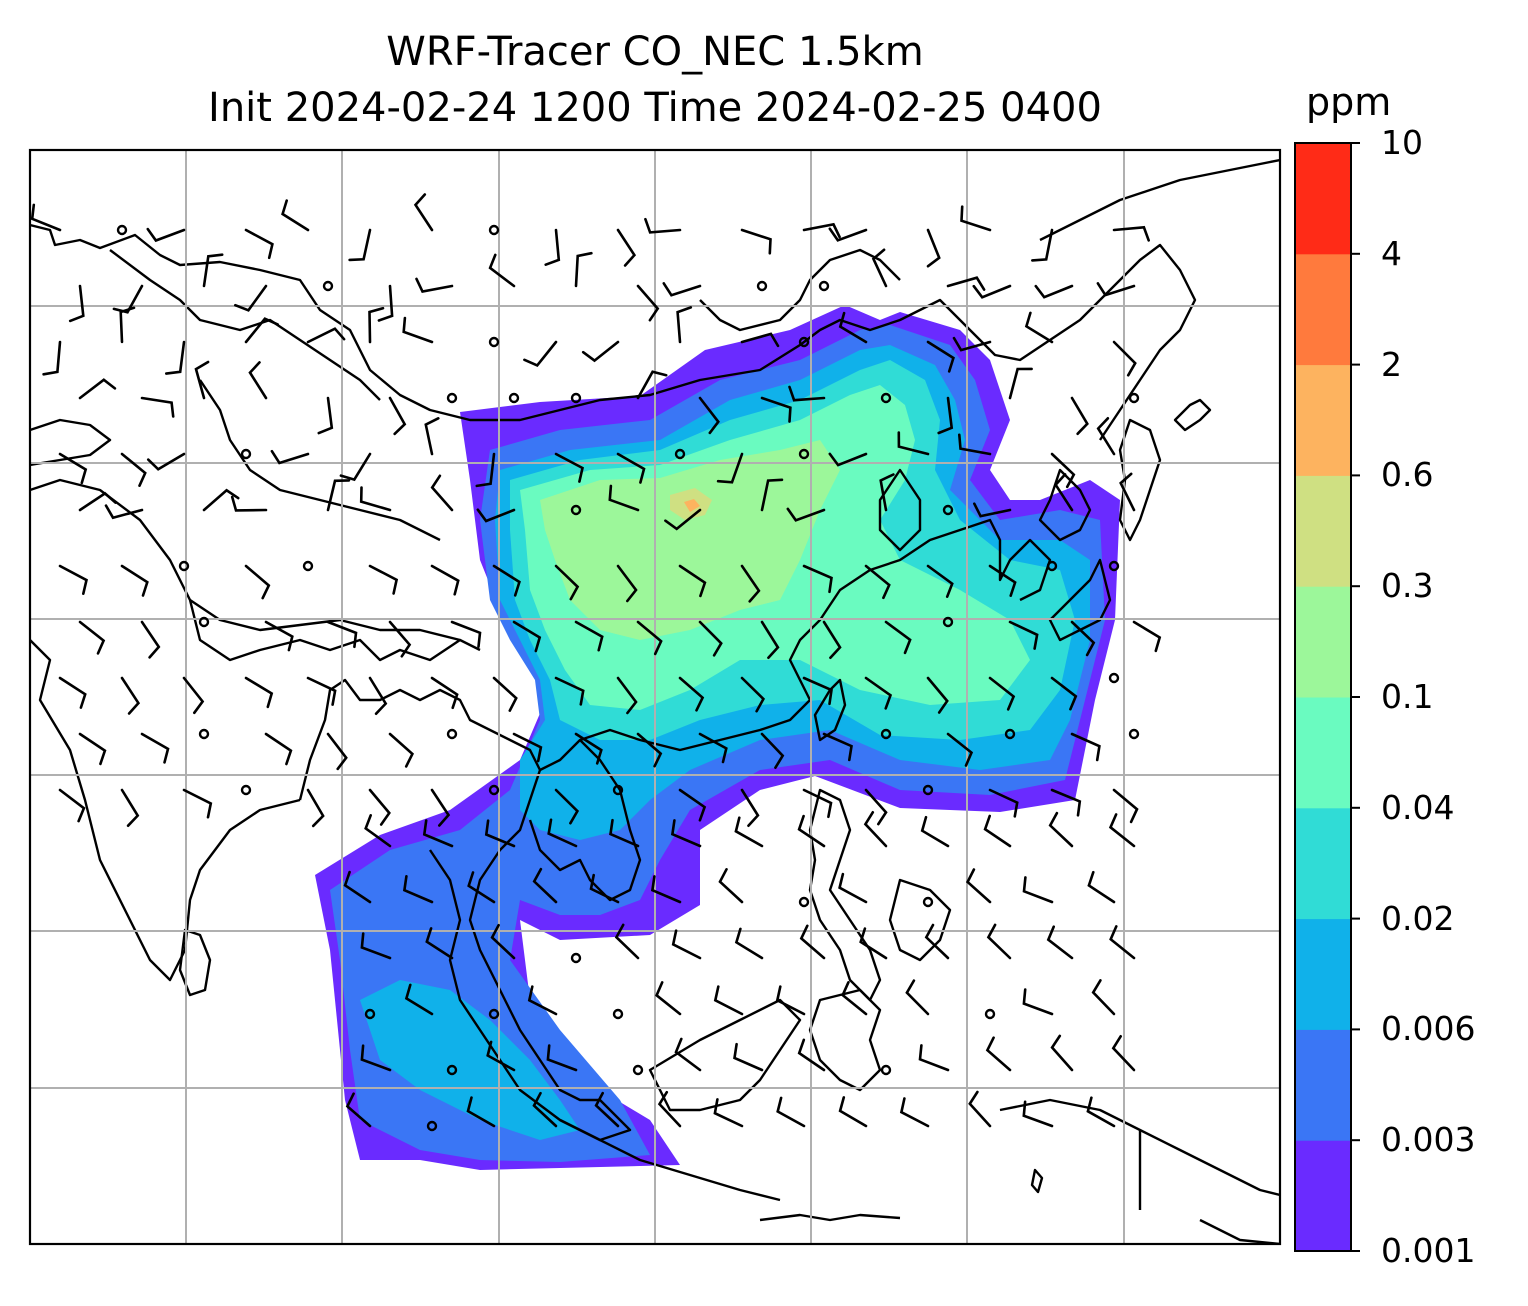 The height and width of the screenshot is (1306, 1528). Describe the element at coordinates (1418, 807) in the screenshot. I see `colorbar-tick-label: 0.04` at that location.